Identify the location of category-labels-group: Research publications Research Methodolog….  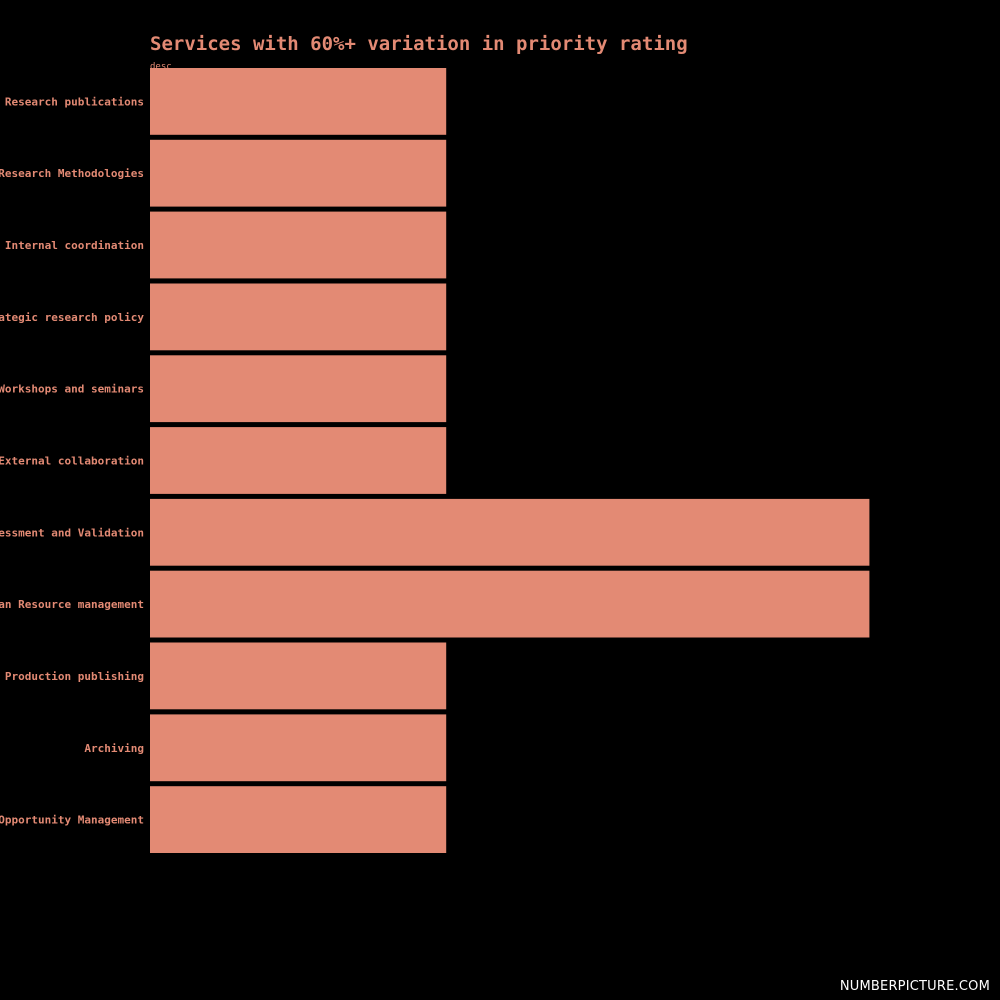
(72, 460).